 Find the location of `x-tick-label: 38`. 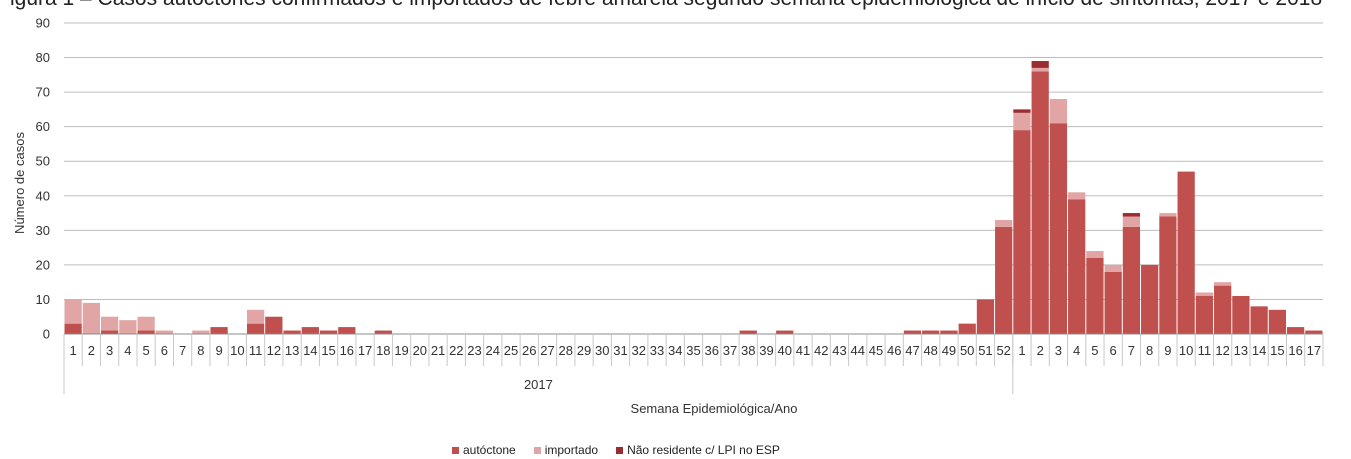

x-tick-label: 38 is located at coordinates (748, 350).